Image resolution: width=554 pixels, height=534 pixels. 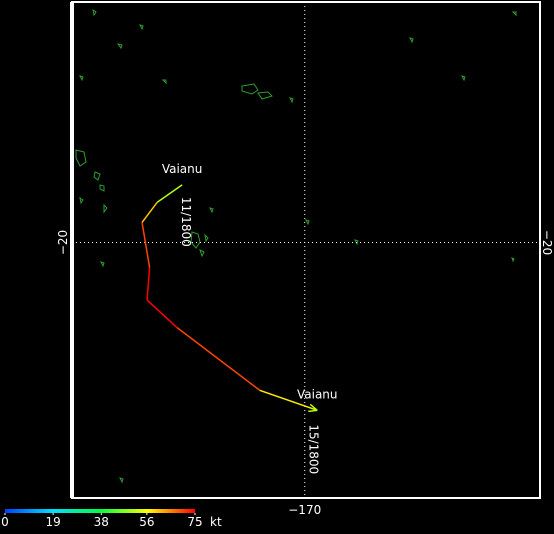 What do you see at coordinates (194, 522) in the screenshot?
I see `colorbar-label: 75` at bounding box center [194, 522].